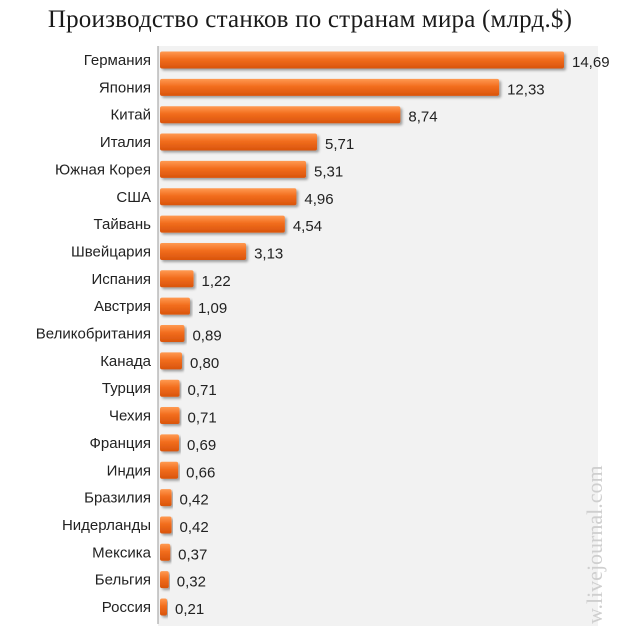 The image size is (620, 626). I want to click on value-label: 0,69, so click(201, 445).